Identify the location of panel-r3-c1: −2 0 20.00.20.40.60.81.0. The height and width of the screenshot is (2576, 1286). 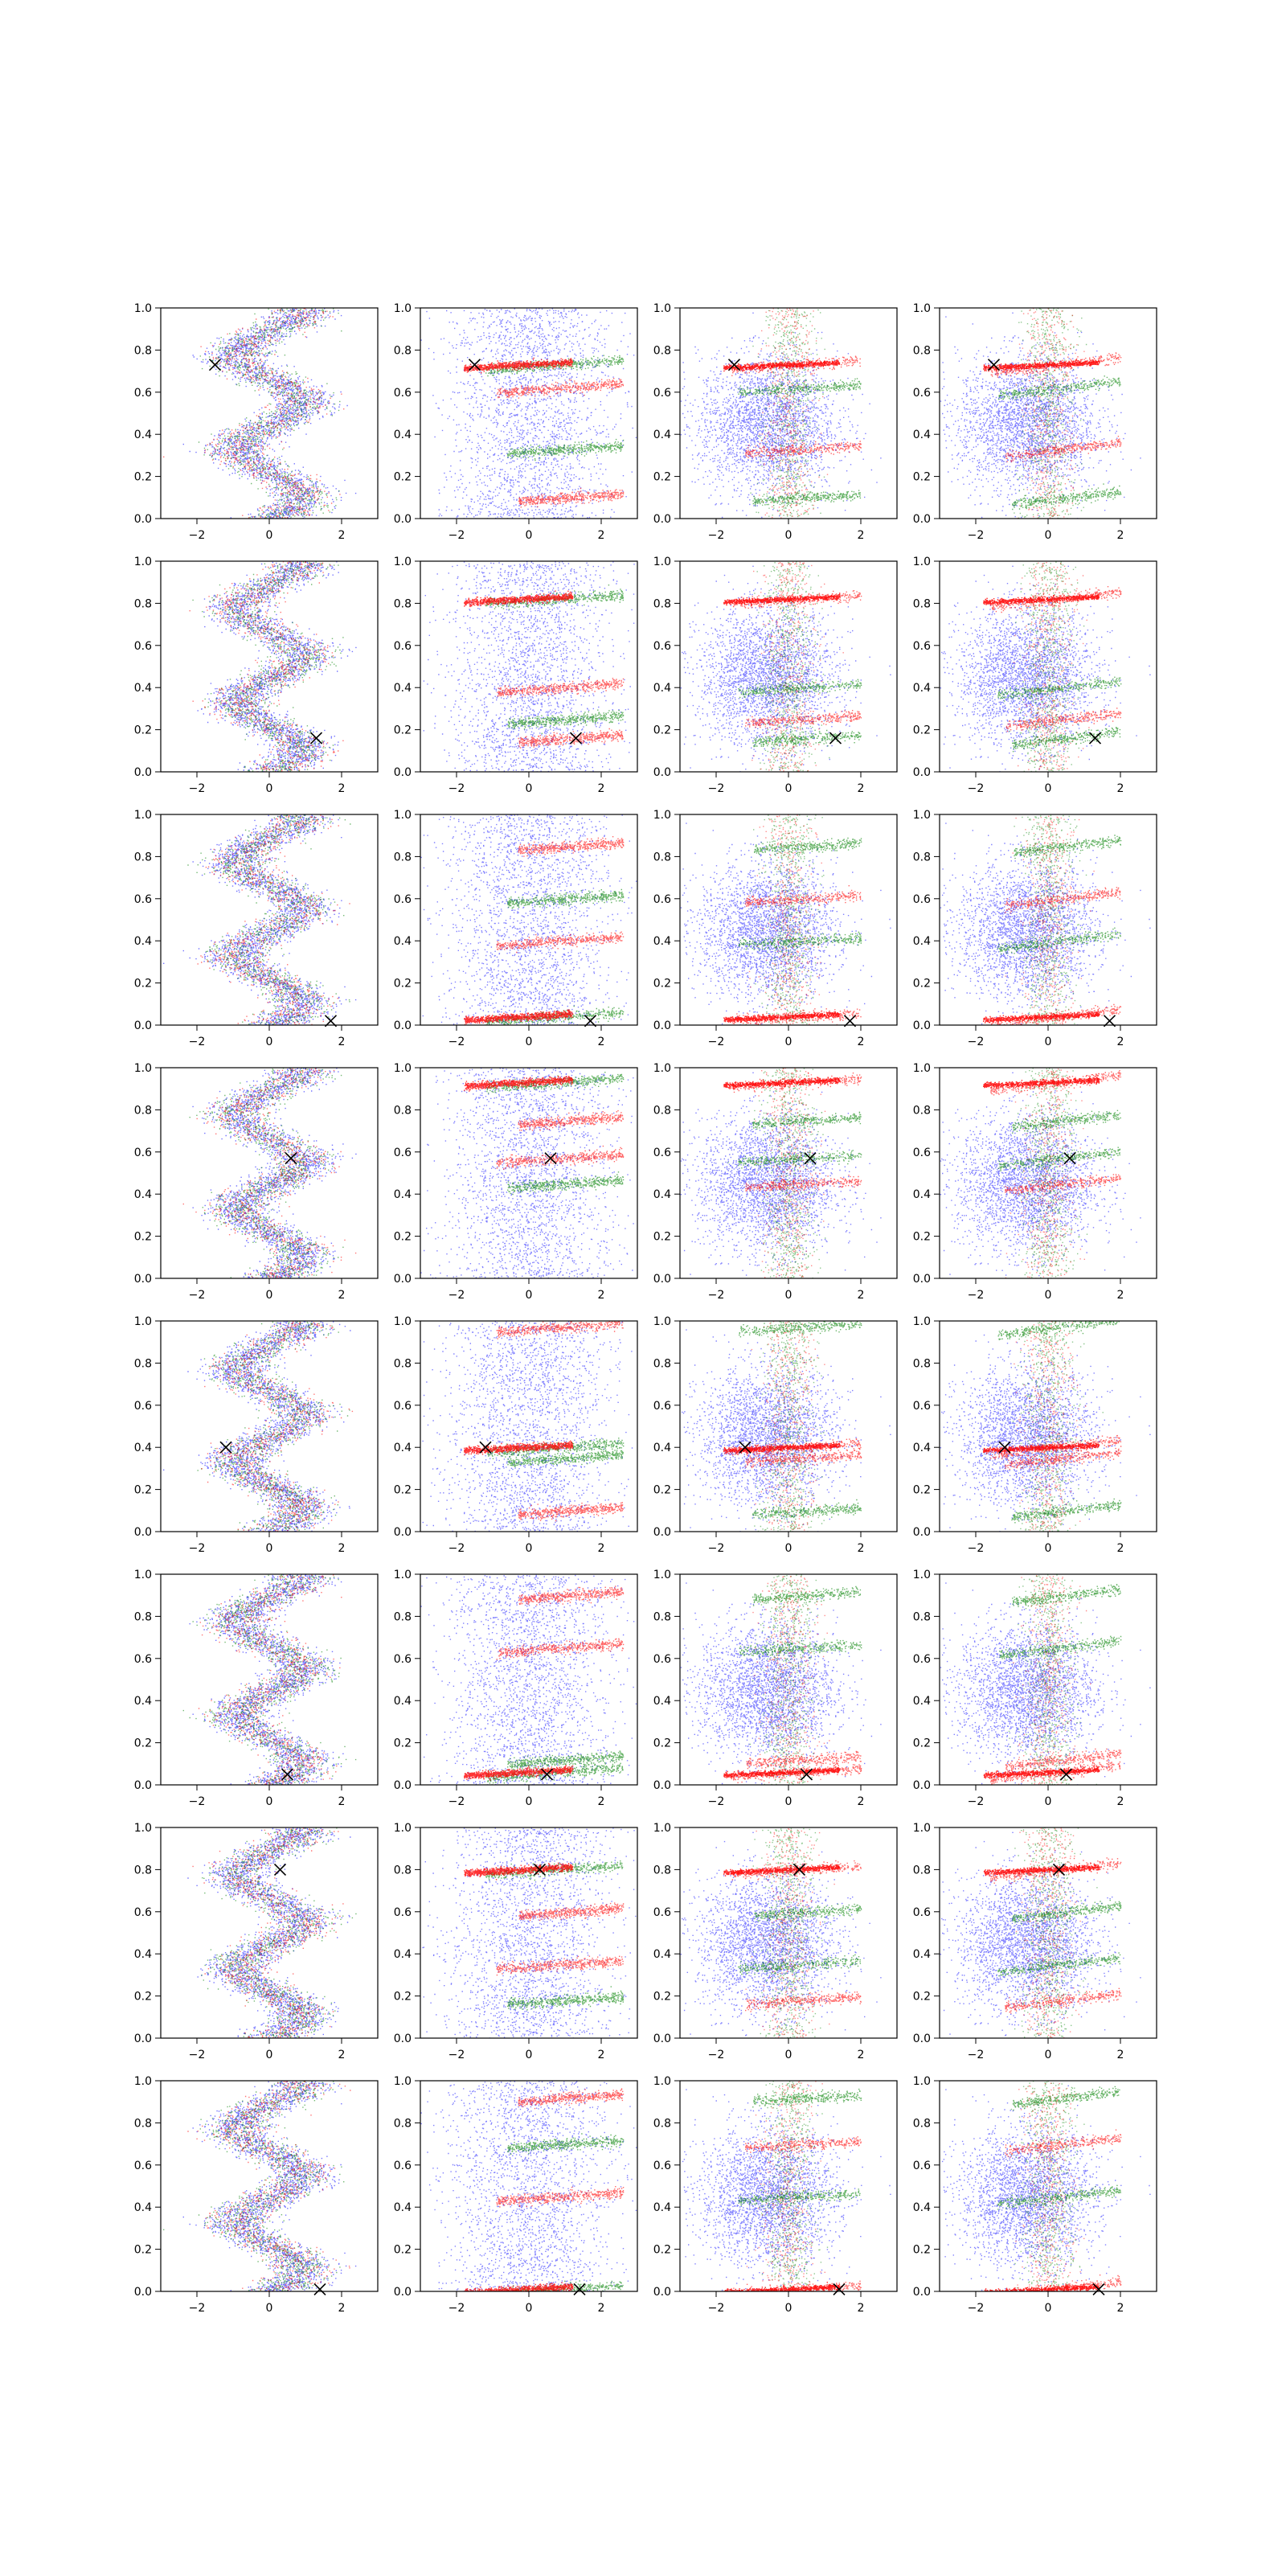
(256, 929).